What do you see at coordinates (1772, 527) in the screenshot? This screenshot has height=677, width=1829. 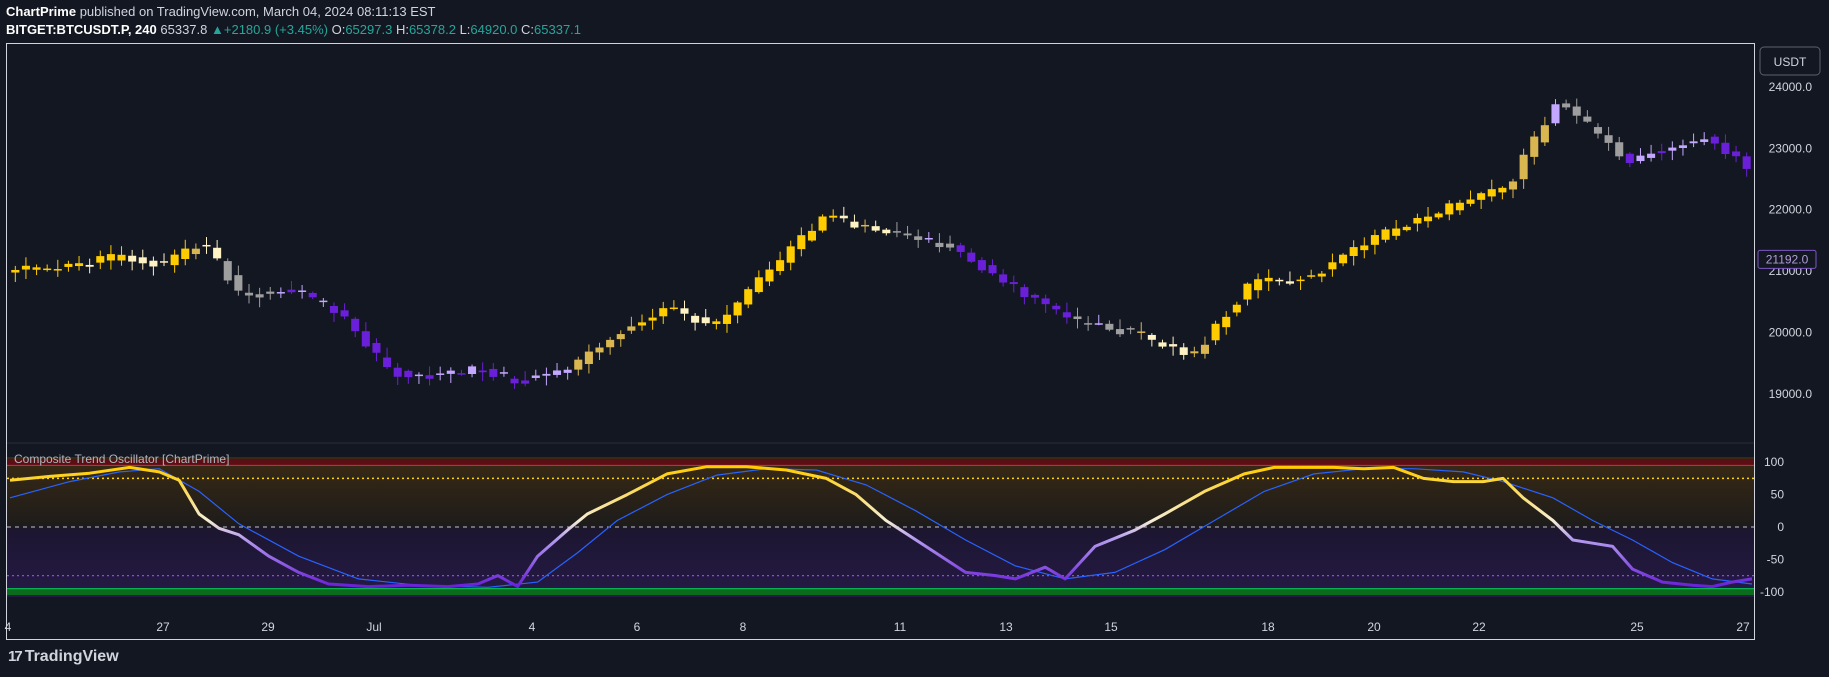 I see `oscillator-axis: 100 50 0 -50 -100` at bounding box center [1772, 527].